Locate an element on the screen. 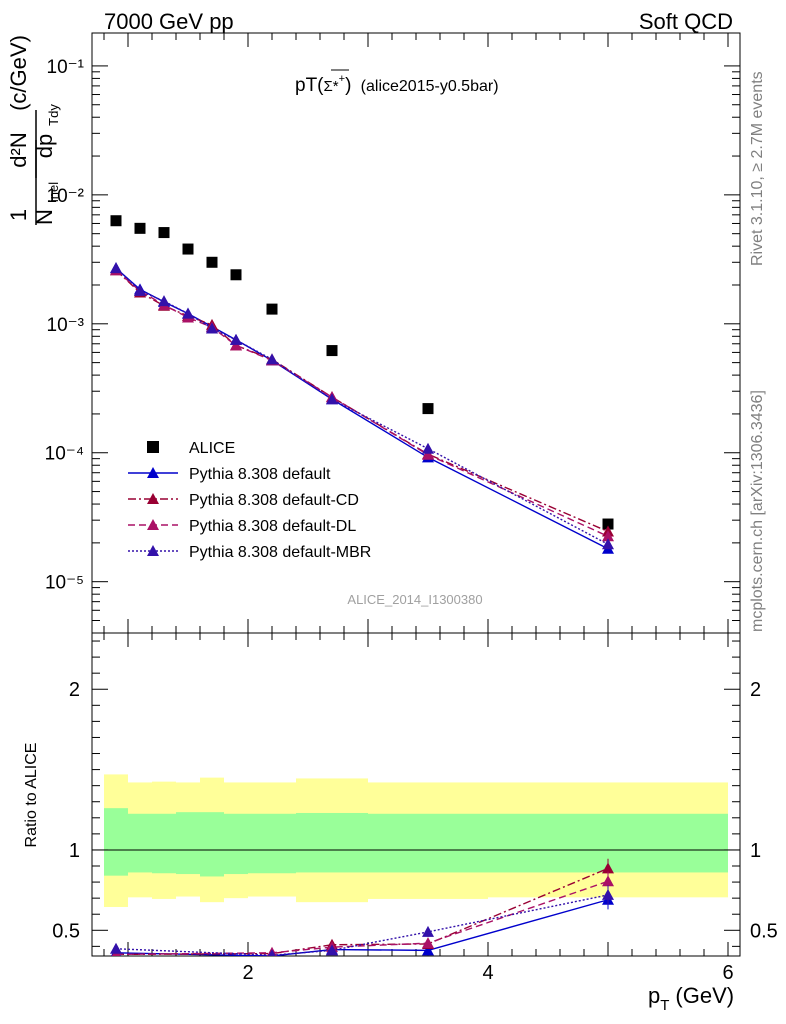 The height and width of the screenshot is (1024, 786). ratio-series-clip is located at coordinates (362, 907).